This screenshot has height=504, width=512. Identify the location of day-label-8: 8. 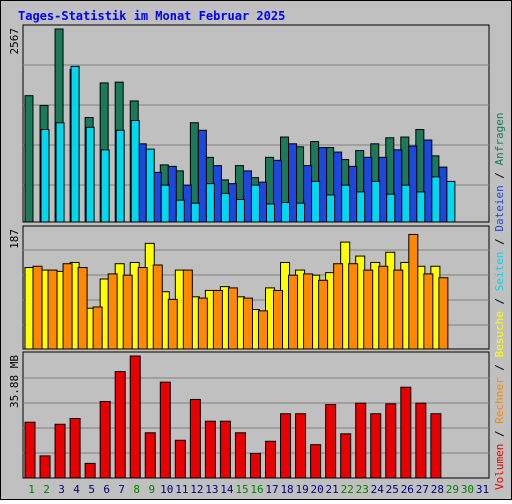
(136, 489).